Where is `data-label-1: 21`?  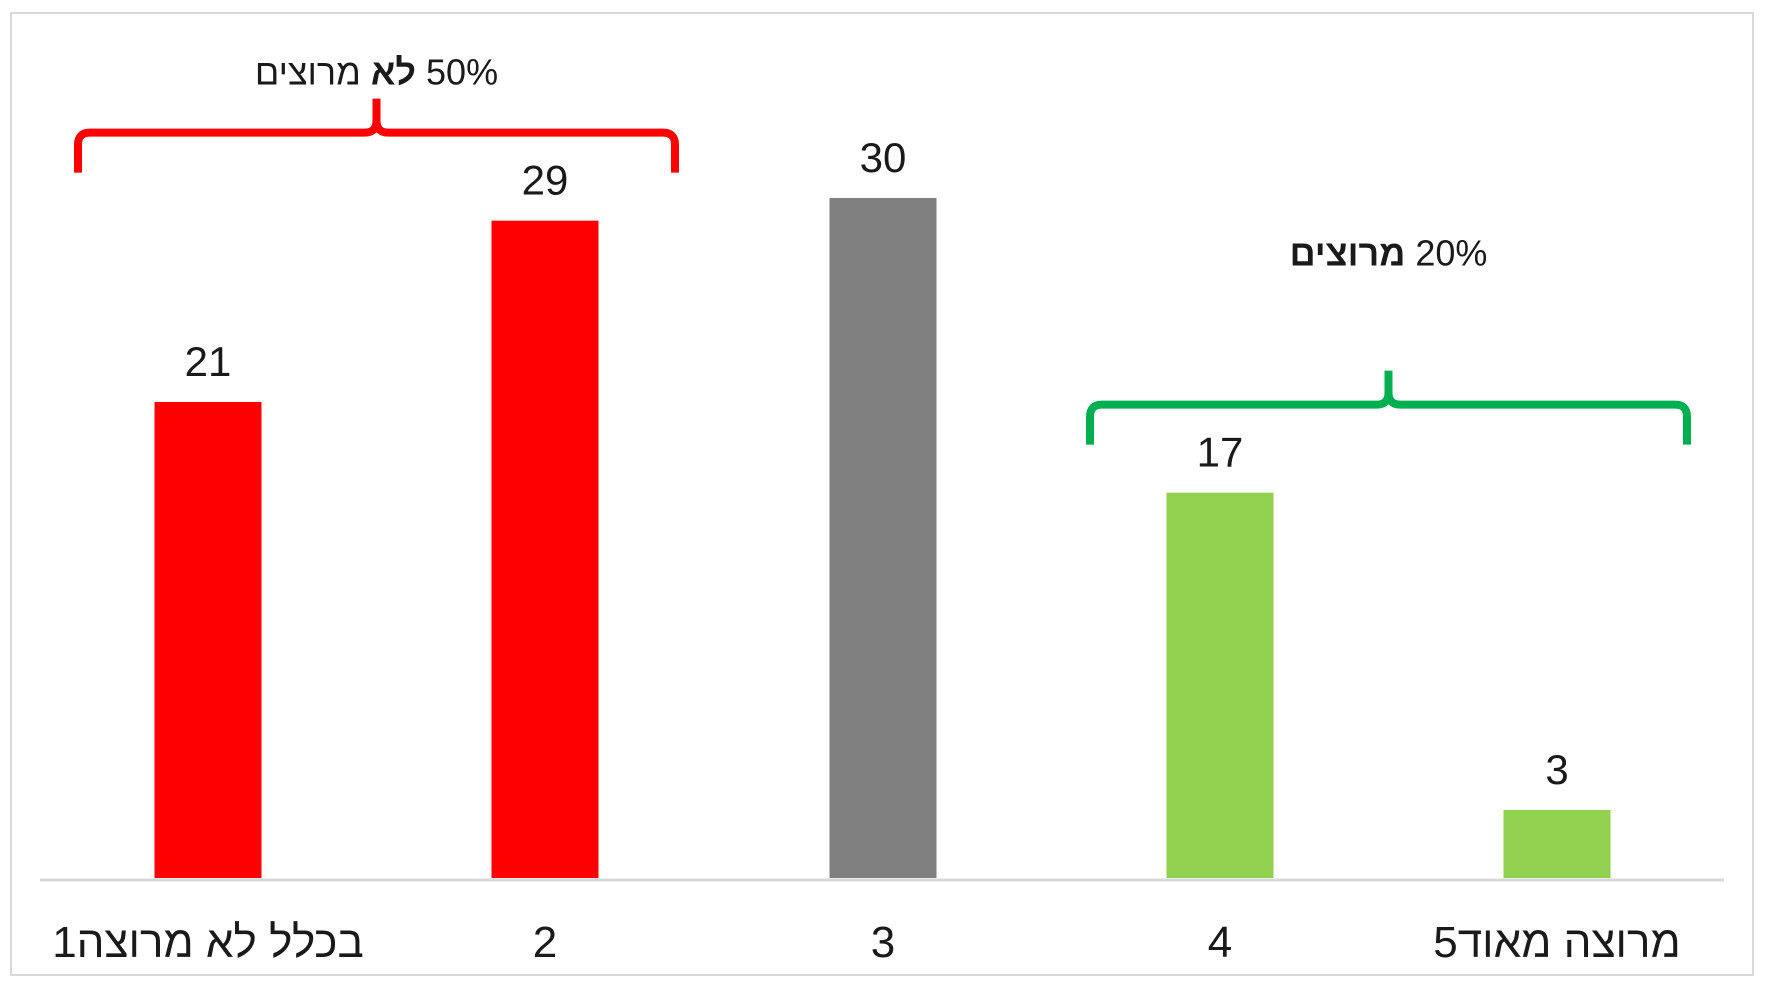 data-label-1: 21 is located at coordinates (208, 361).